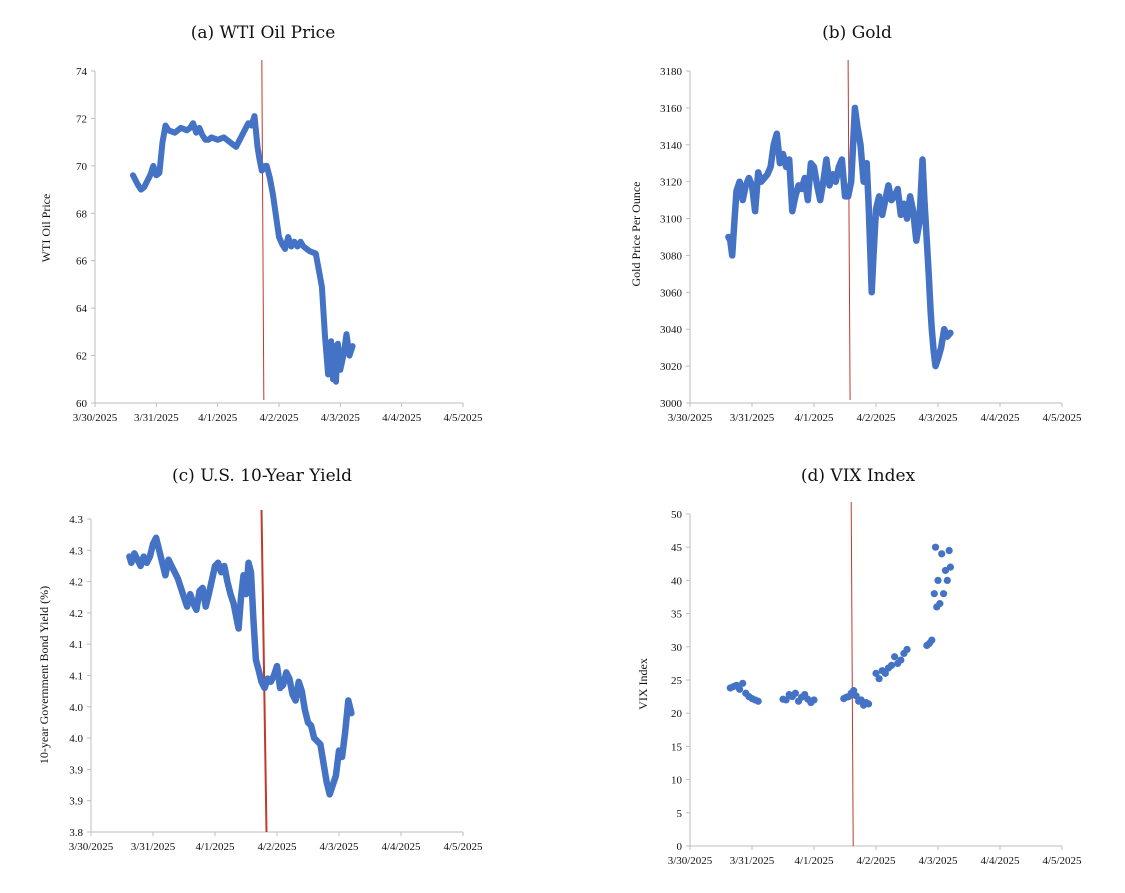  I want to click on y-axis-label-wti: WTI Oil Price, so click(46, 228).